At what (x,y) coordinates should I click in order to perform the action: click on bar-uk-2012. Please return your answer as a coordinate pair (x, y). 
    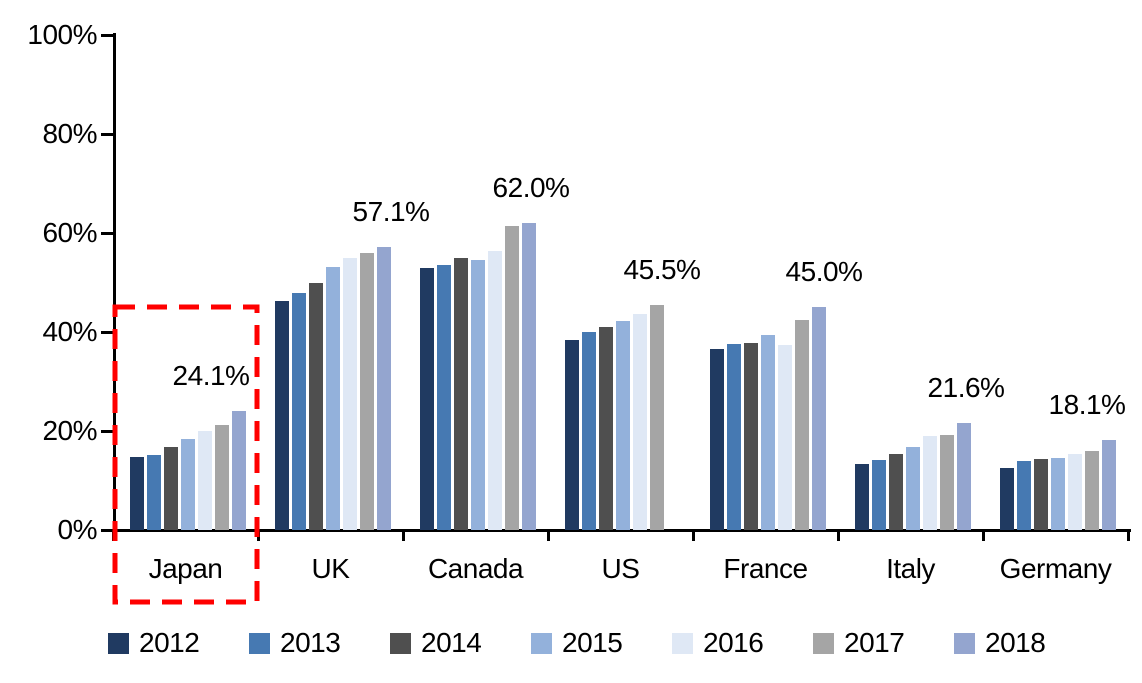
    Looking at the image, I should click on (282, 415).